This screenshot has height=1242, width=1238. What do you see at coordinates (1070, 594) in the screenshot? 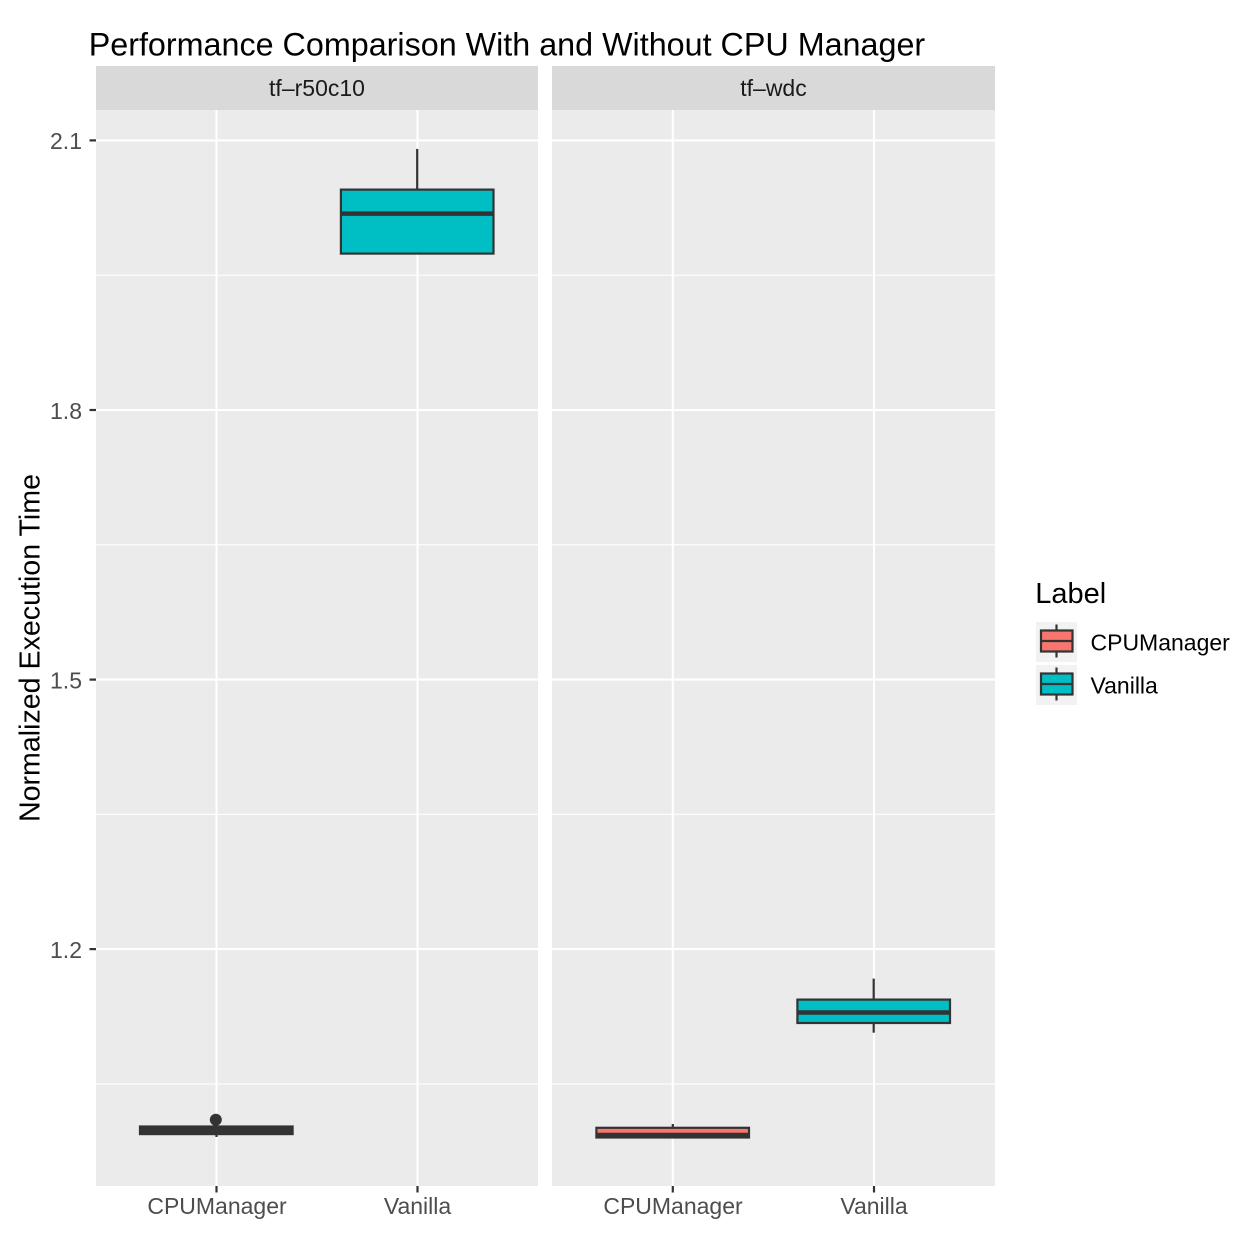
I see `svg-text: Label` at bounding box center [1070, 594].